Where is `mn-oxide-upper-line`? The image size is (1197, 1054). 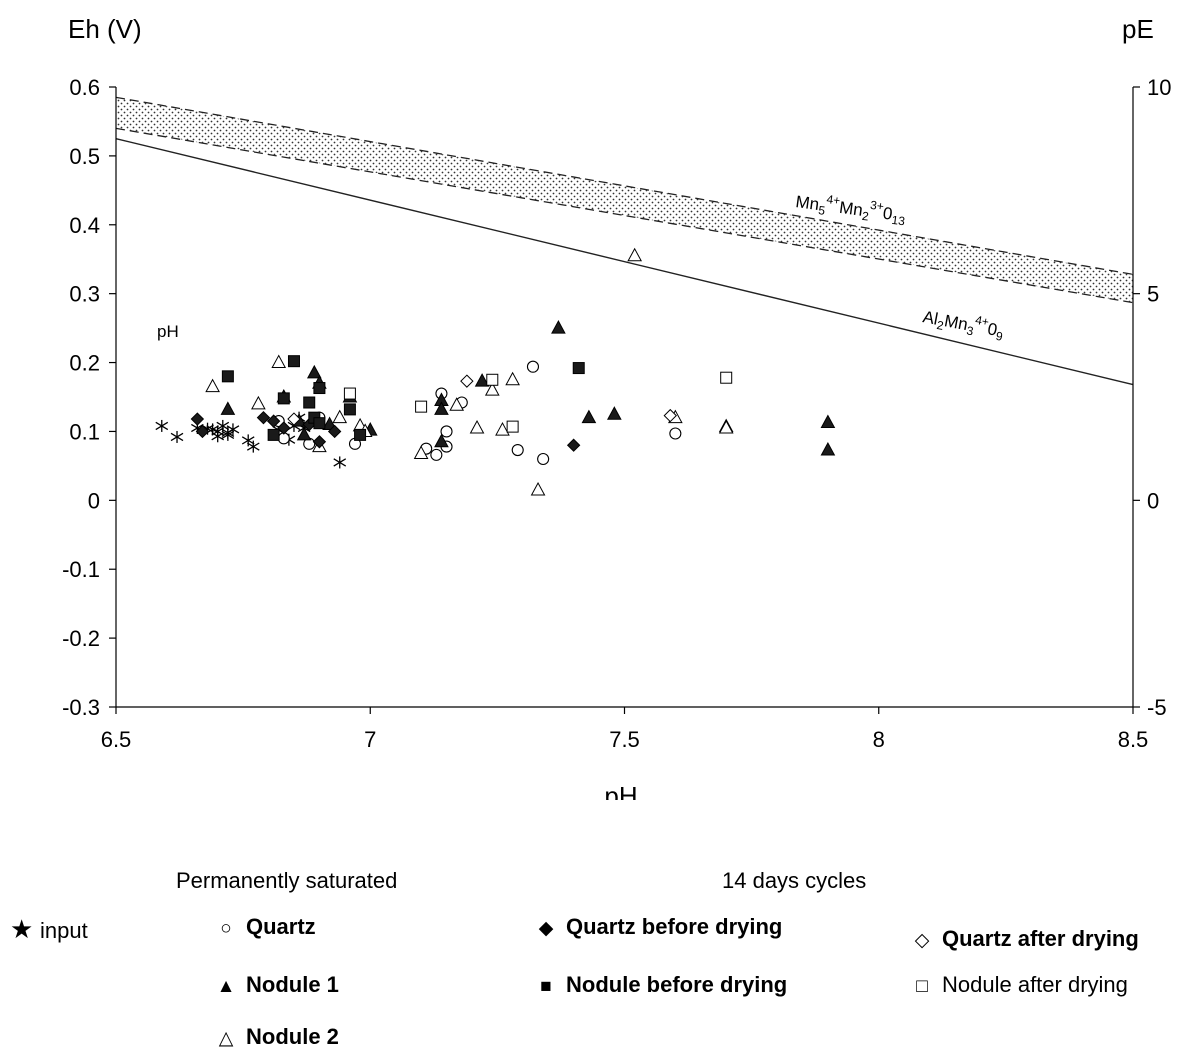
mn-oxide-upper-line is located at coordinates (624, 186).